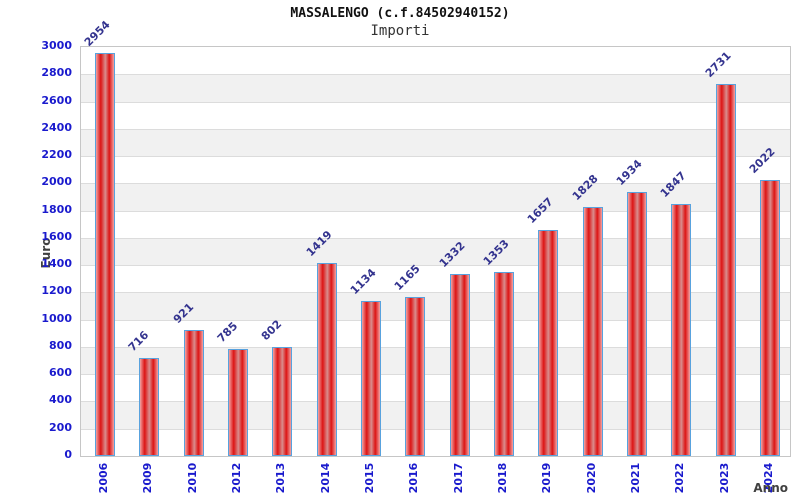 The width and height of the screenshot is (800, 500). I want to click on x-tick-label: 2023, so click(724, 478).